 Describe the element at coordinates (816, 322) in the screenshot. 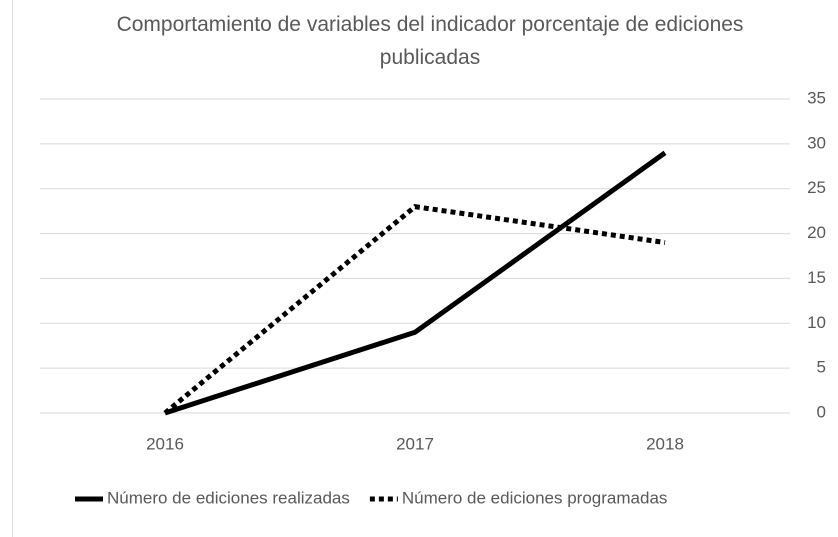

I see `y-tick-label: 10` at that location.